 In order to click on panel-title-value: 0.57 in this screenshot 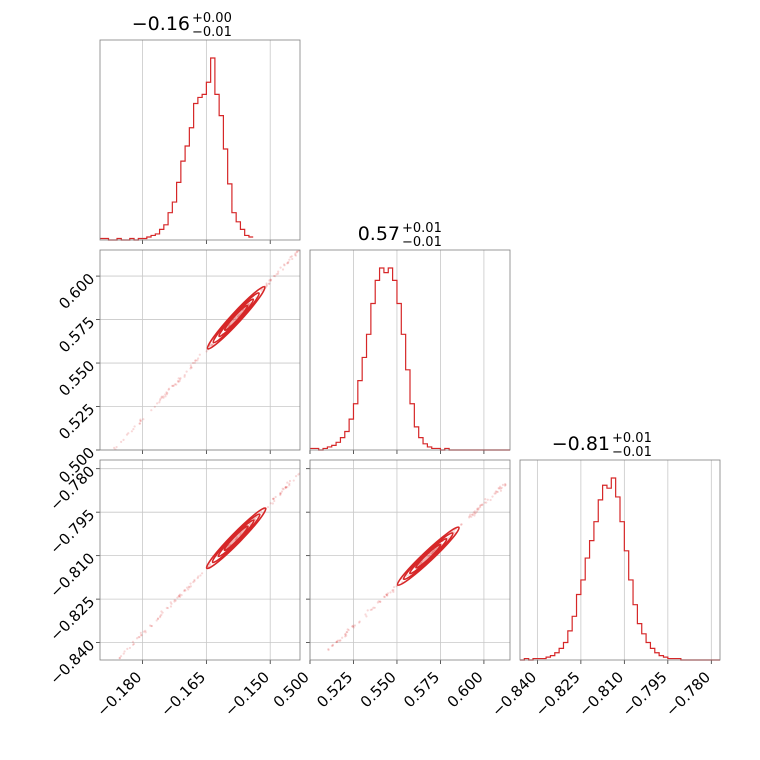, I will do `click(379, 234)`.